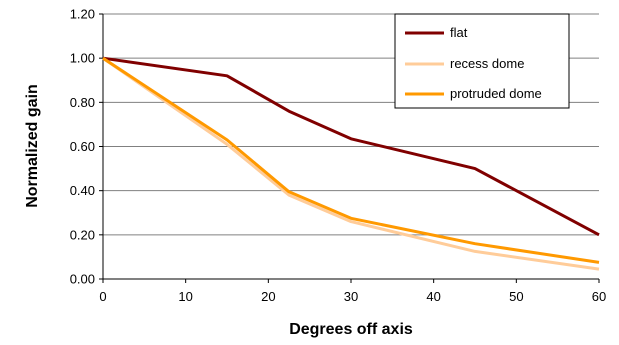 The height and width of the screenshot is (345, 619). I want to click on x-tick-label: 50, so click(516, 296).